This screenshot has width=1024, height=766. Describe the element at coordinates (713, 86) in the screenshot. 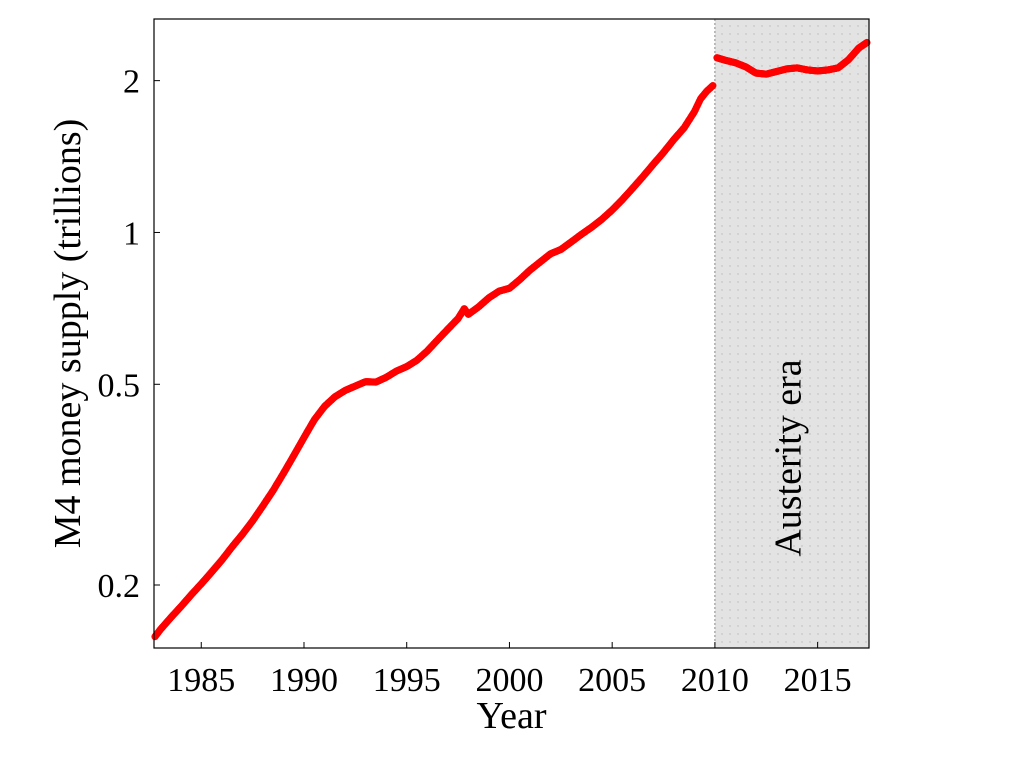

I see `data-point` at that location.